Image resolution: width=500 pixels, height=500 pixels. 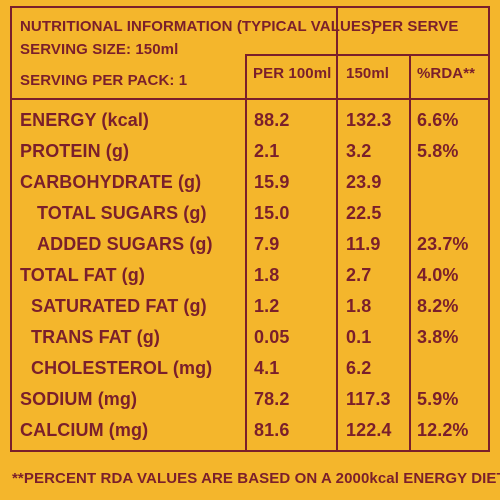 What do you see at coordinates (359, 368) in the screenshot?
I see `row-per150-cholesterol: 6.2` at bounding box center [359, 368].